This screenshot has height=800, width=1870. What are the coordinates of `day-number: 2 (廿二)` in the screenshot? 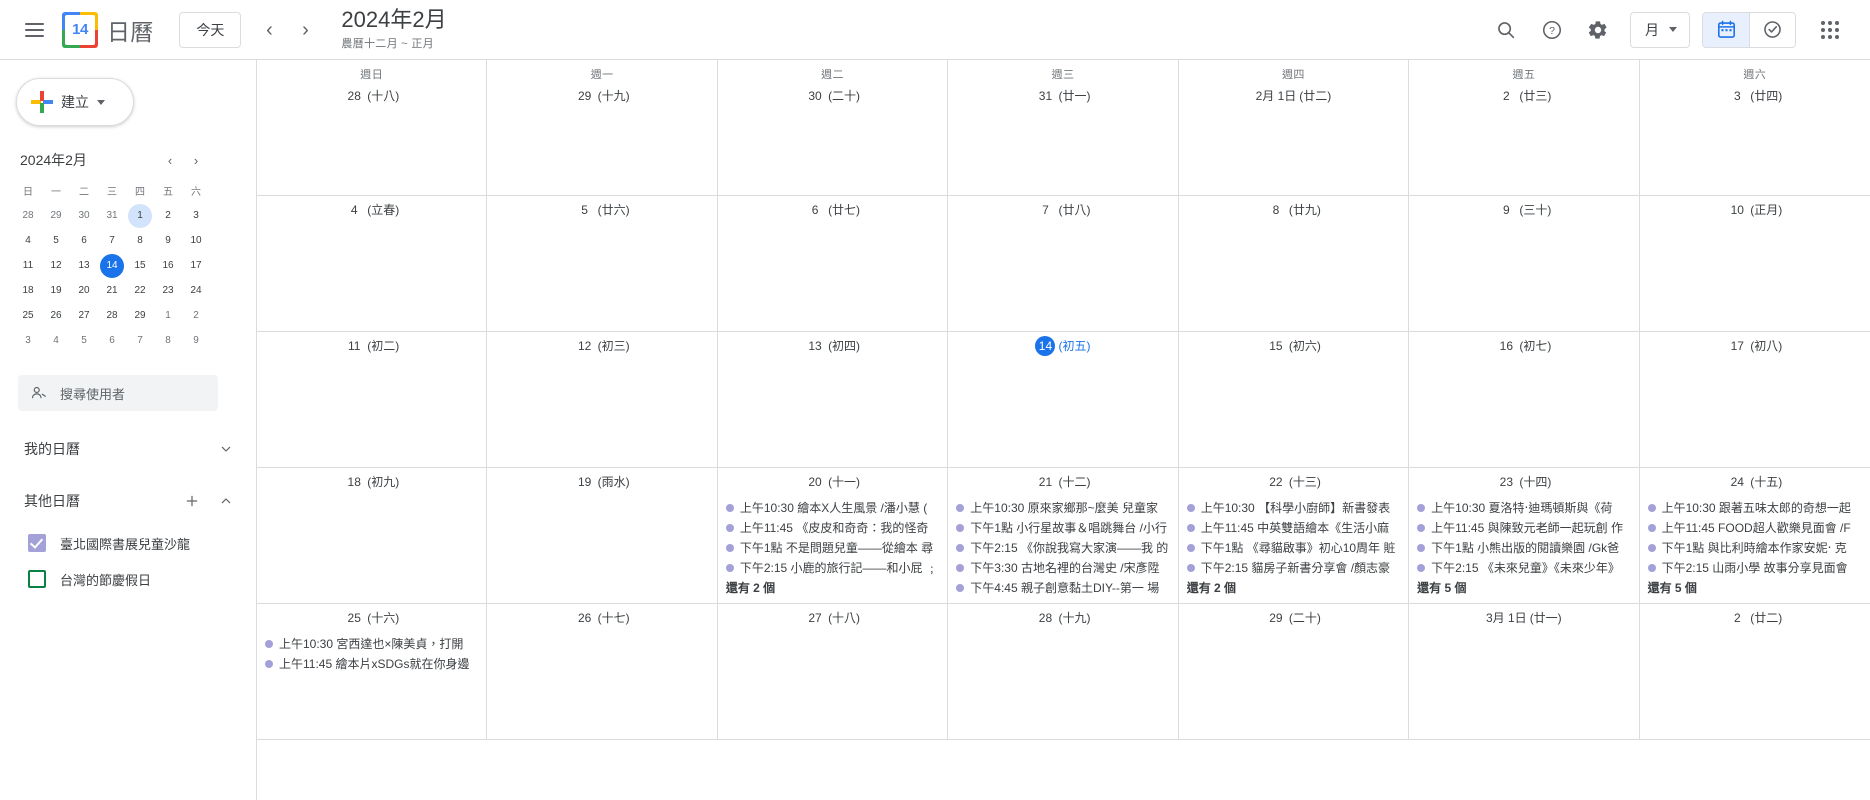 It's located at (1755, 619).